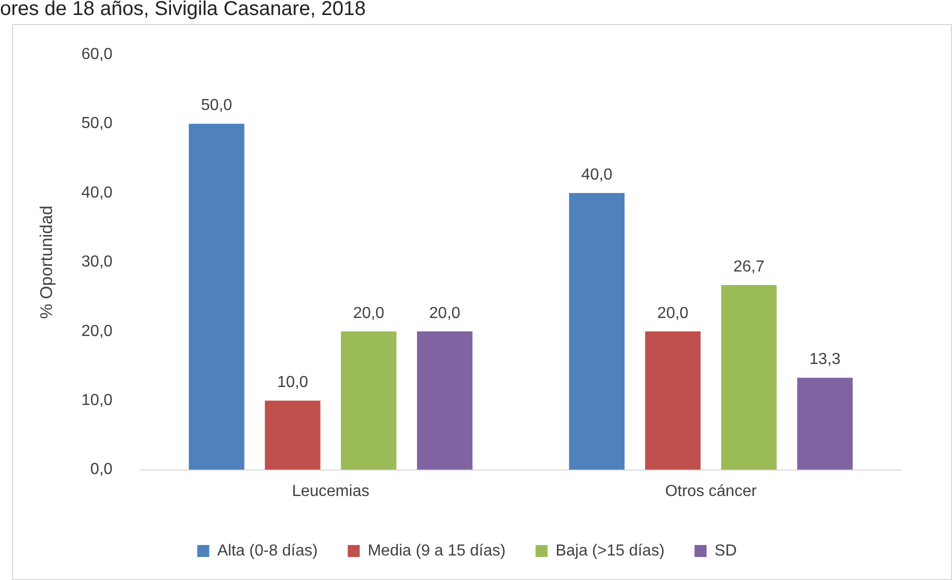 The image size is (952, 580). Describe the element at coordinates (183, 10) in the screenshot. I see `chart-title: ores de 18 años, Sivigila Casanare, 2018` at that location.